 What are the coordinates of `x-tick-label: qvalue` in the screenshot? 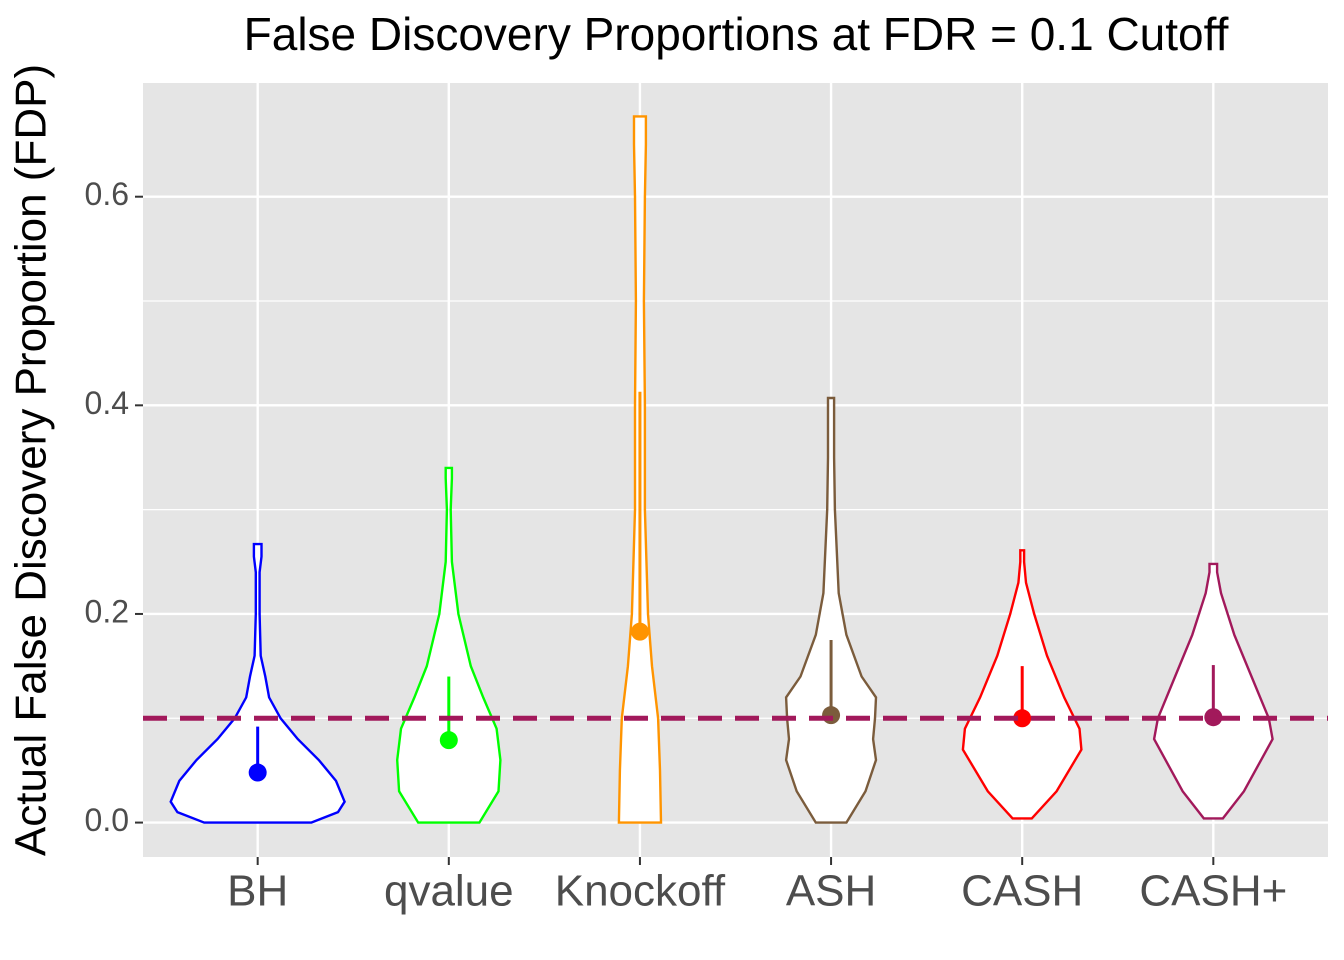 It's located at (449, 891).